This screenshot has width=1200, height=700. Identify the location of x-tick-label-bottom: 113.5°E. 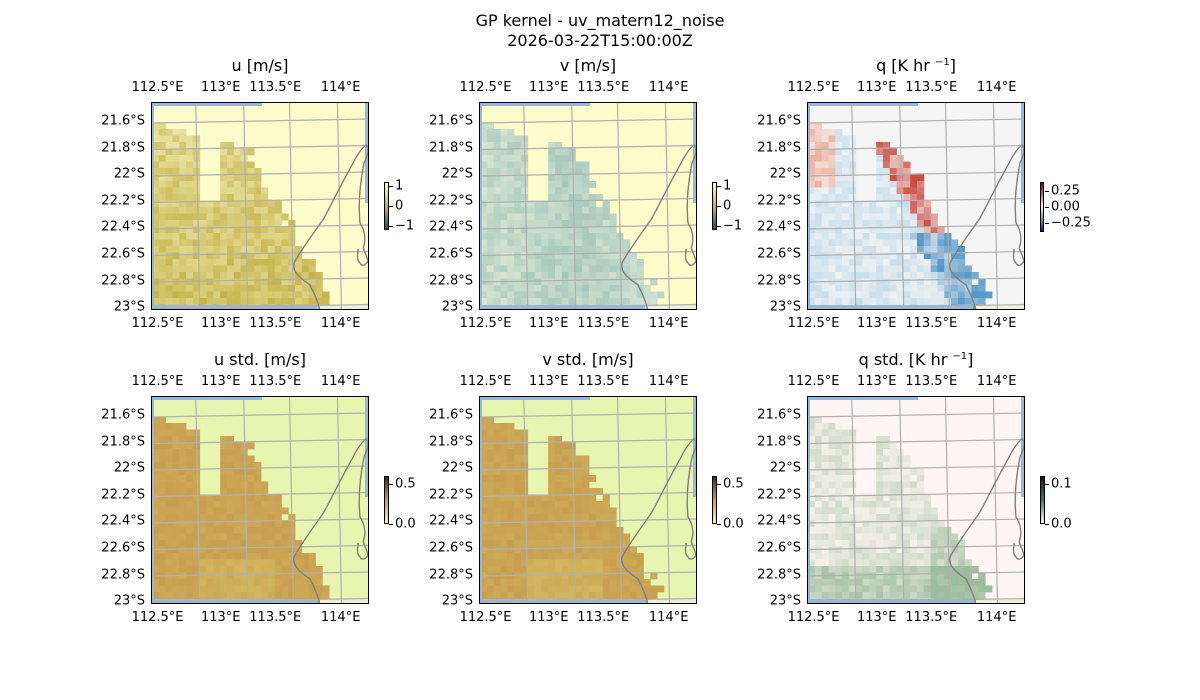
(931, 617).